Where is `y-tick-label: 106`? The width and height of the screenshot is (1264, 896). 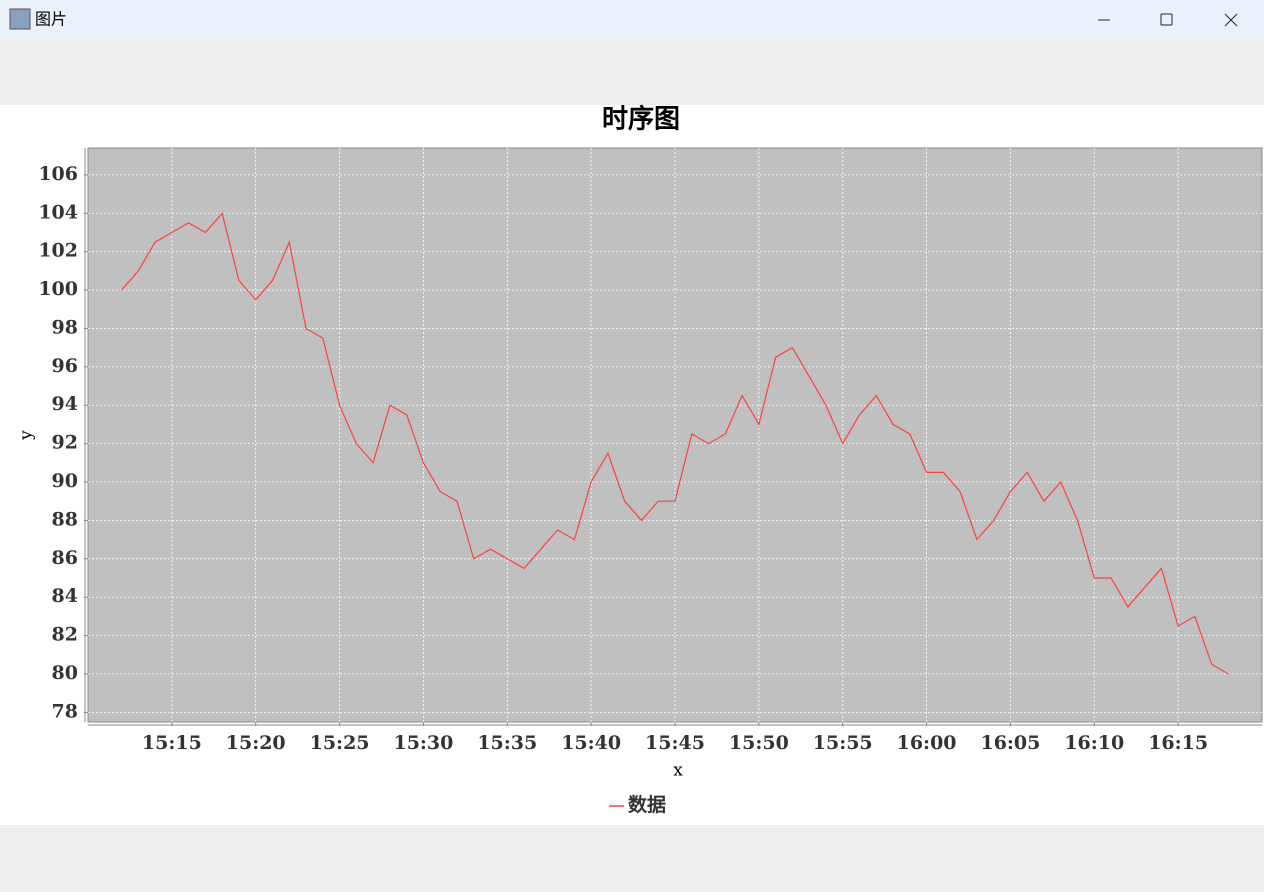
y-tick-label: 106 is located at coordinates (58, 174).